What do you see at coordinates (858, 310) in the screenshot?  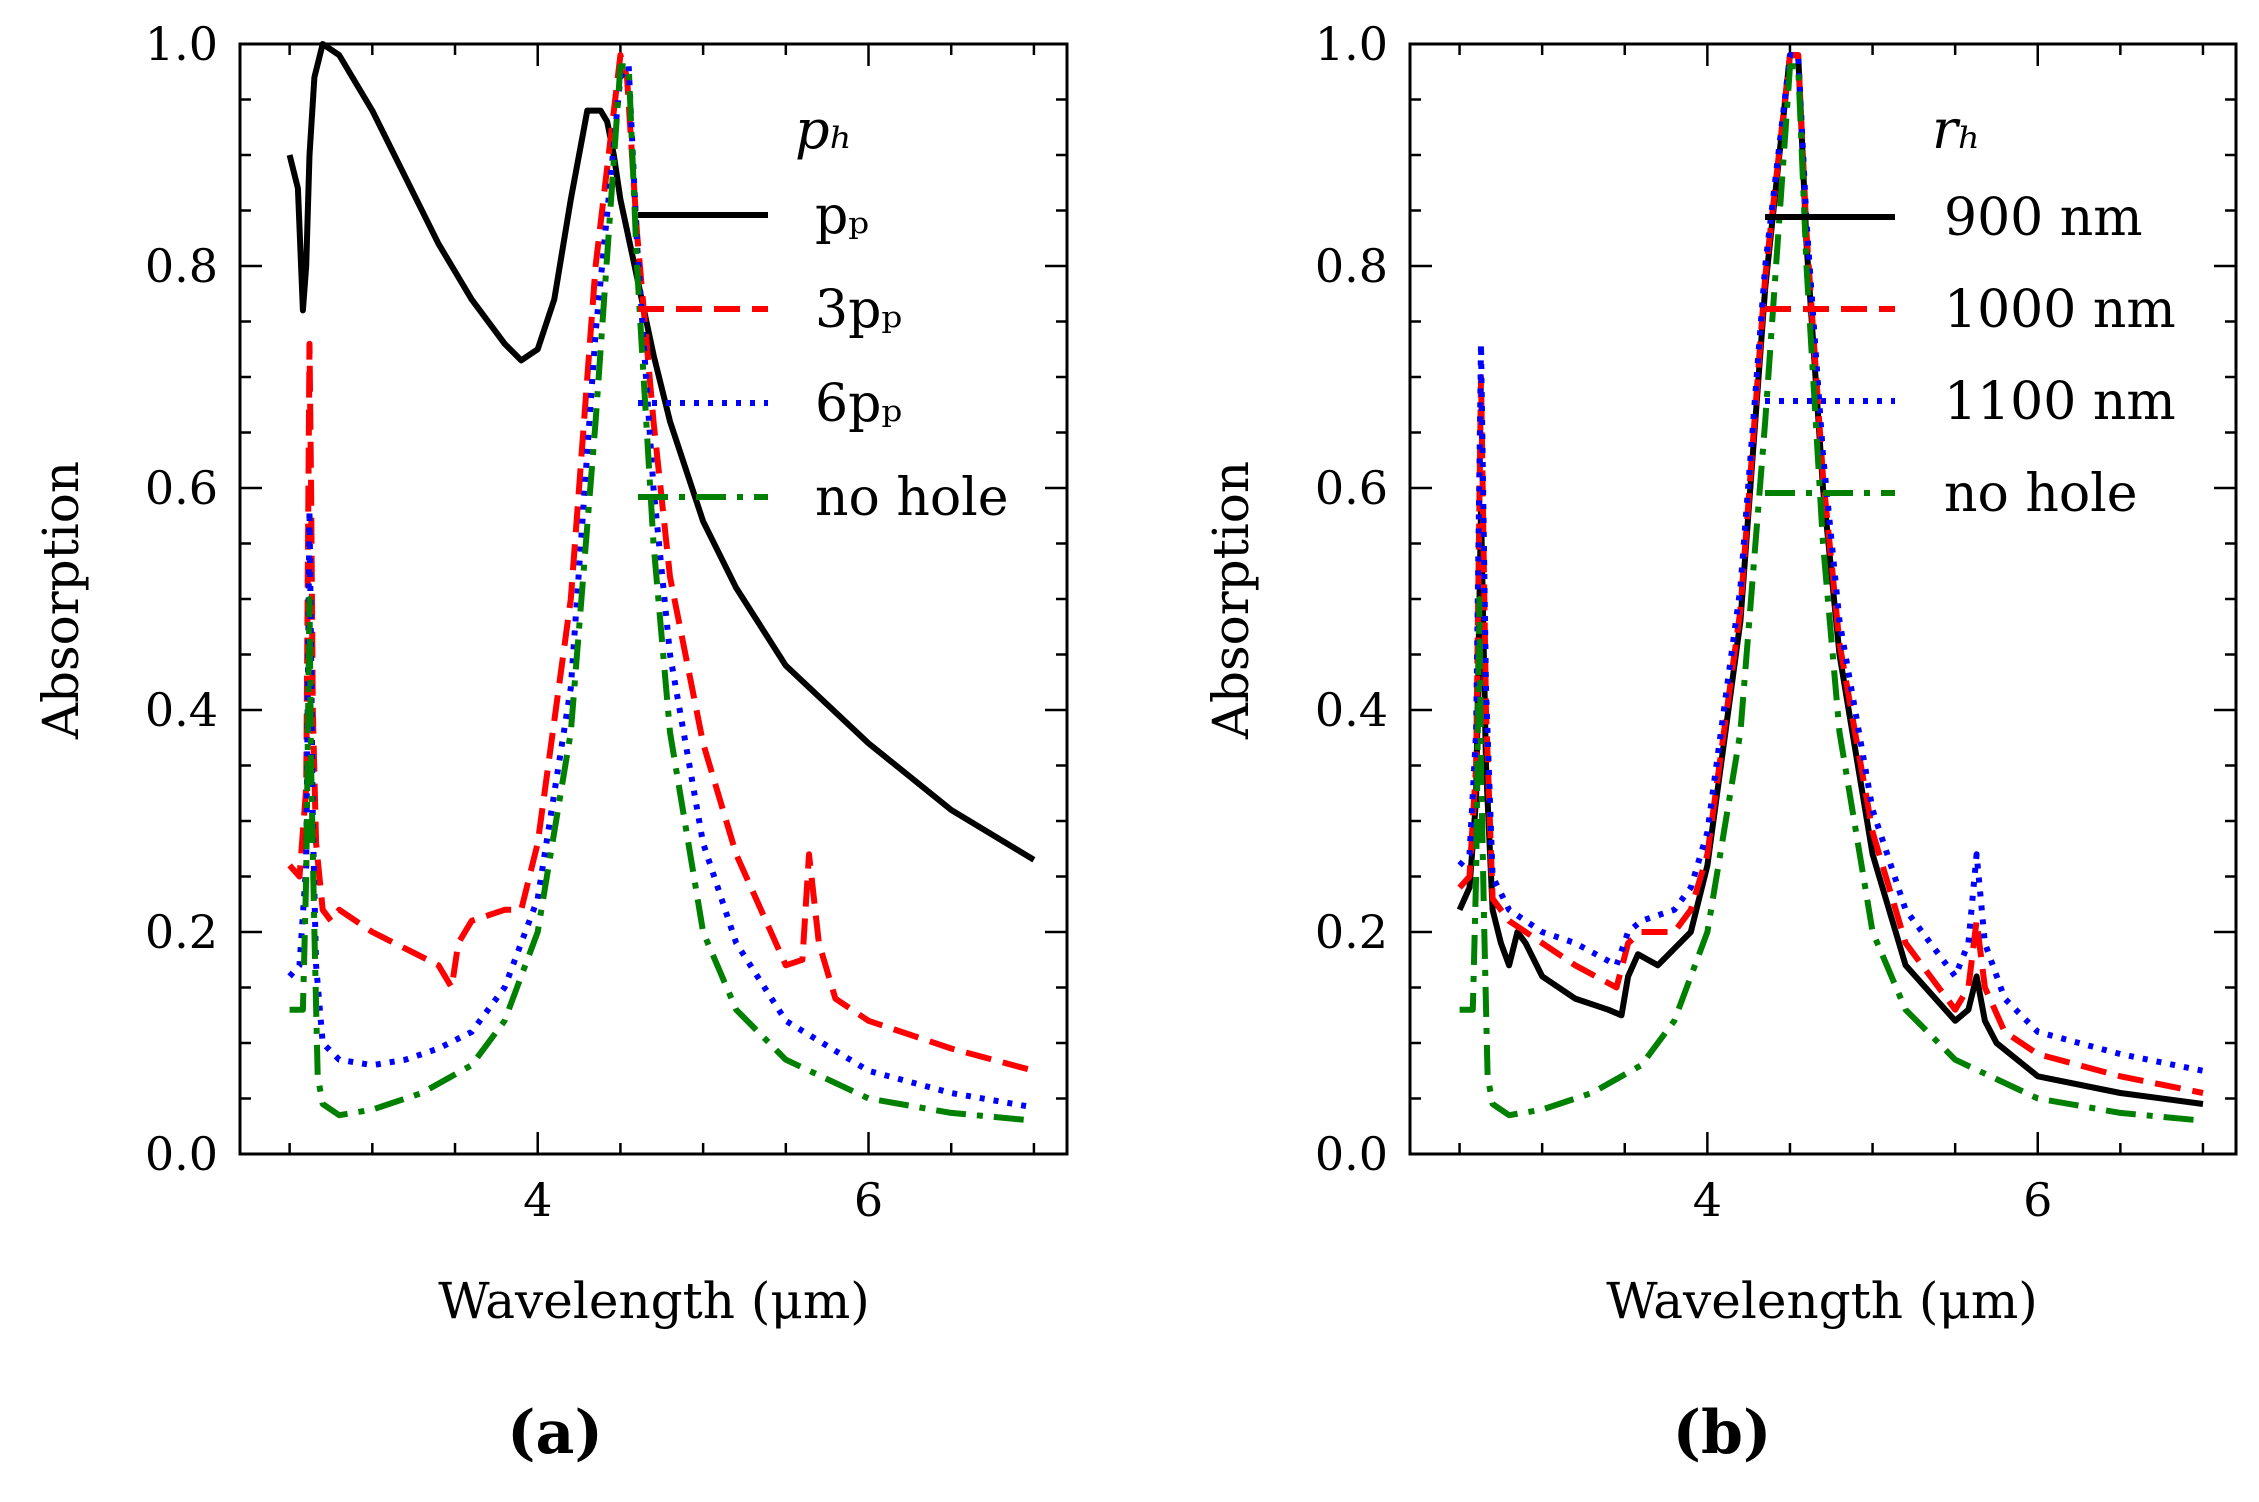 I see `legend-label: 3pₚ` at bounding box center [858, 310].